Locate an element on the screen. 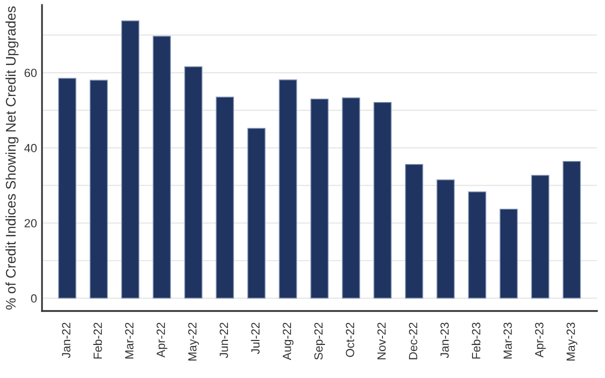 This screenshot has width=605, height=378. x-tick-label: Jan-23 is located at coordinates (444, 340).